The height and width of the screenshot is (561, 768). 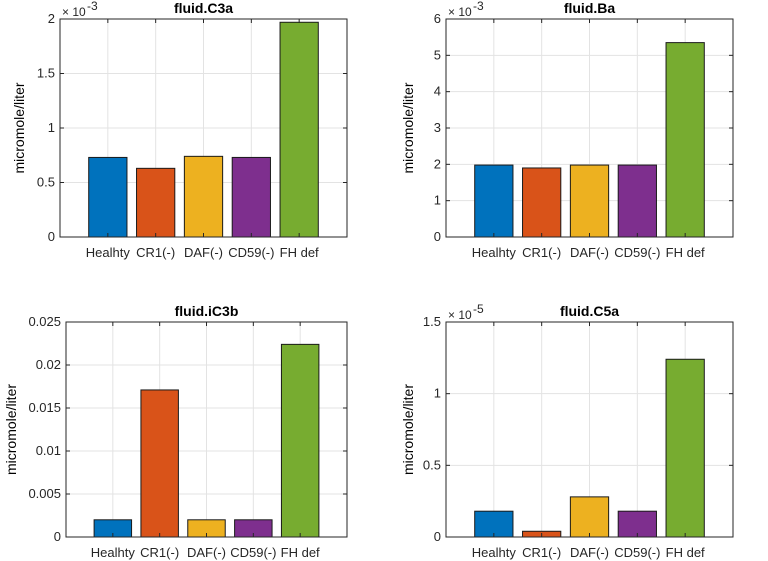 What do you see at coordinates (48, 450) in the screenshot?
I see `y-tick-label: 0.01` at bounding box center [48, 450].